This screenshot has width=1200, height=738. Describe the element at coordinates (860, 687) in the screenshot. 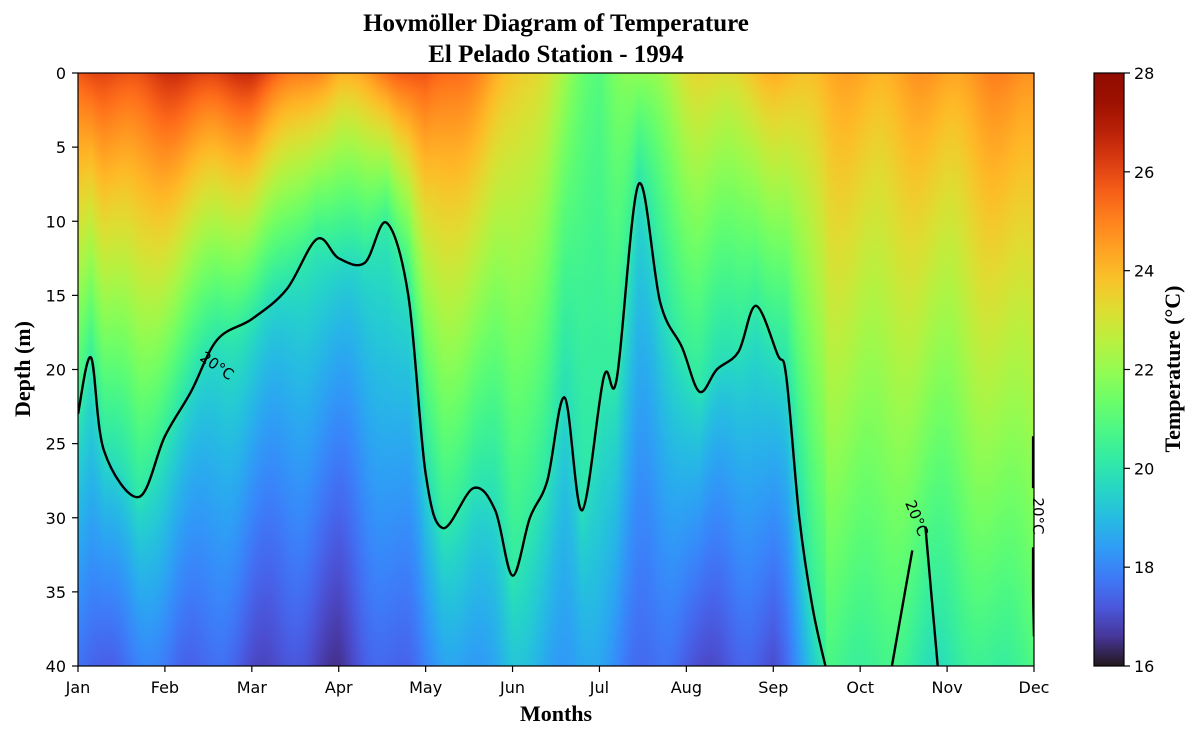

I see `x-tick-label-oct: Oct` at that location.